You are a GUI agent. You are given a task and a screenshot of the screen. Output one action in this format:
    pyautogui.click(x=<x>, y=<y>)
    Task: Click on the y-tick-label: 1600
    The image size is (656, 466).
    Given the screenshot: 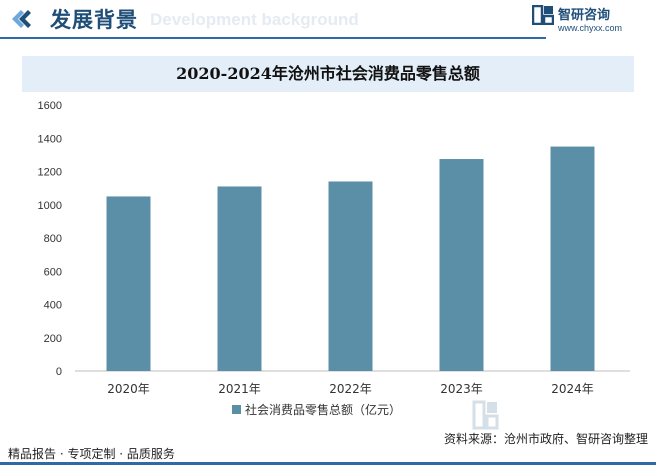 What is the action you would take?
    pyautogui.click(x=50, y=106)
    